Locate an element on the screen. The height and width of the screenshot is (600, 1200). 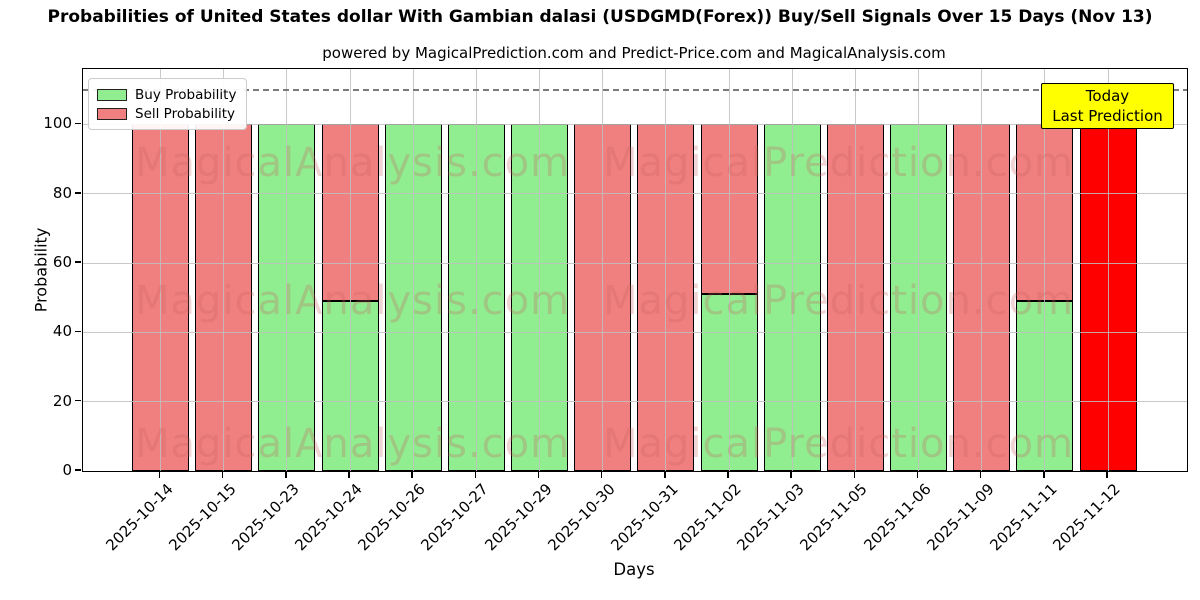
today-annotation-line2: Last Prediction is located at coordinates (1107, 116).